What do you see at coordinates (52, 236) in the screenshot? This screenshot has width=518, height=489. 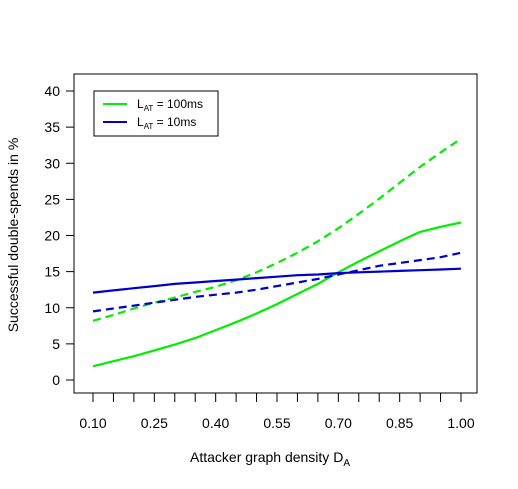 I see `y-tick-label: 20` at bounding box center [52, 236].